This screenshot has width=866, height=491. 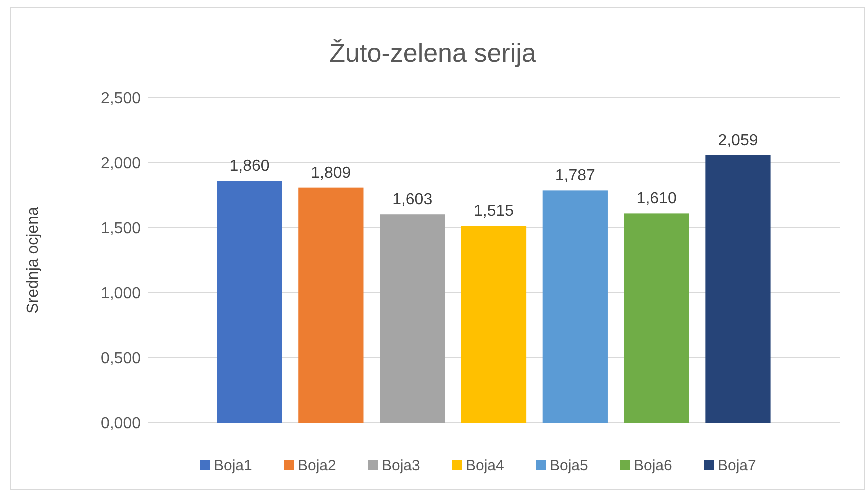 What do you see at coordinates (401, 465) in the screenshot?
I see `legend-label: Boja3` at bounding box center [401, 465].